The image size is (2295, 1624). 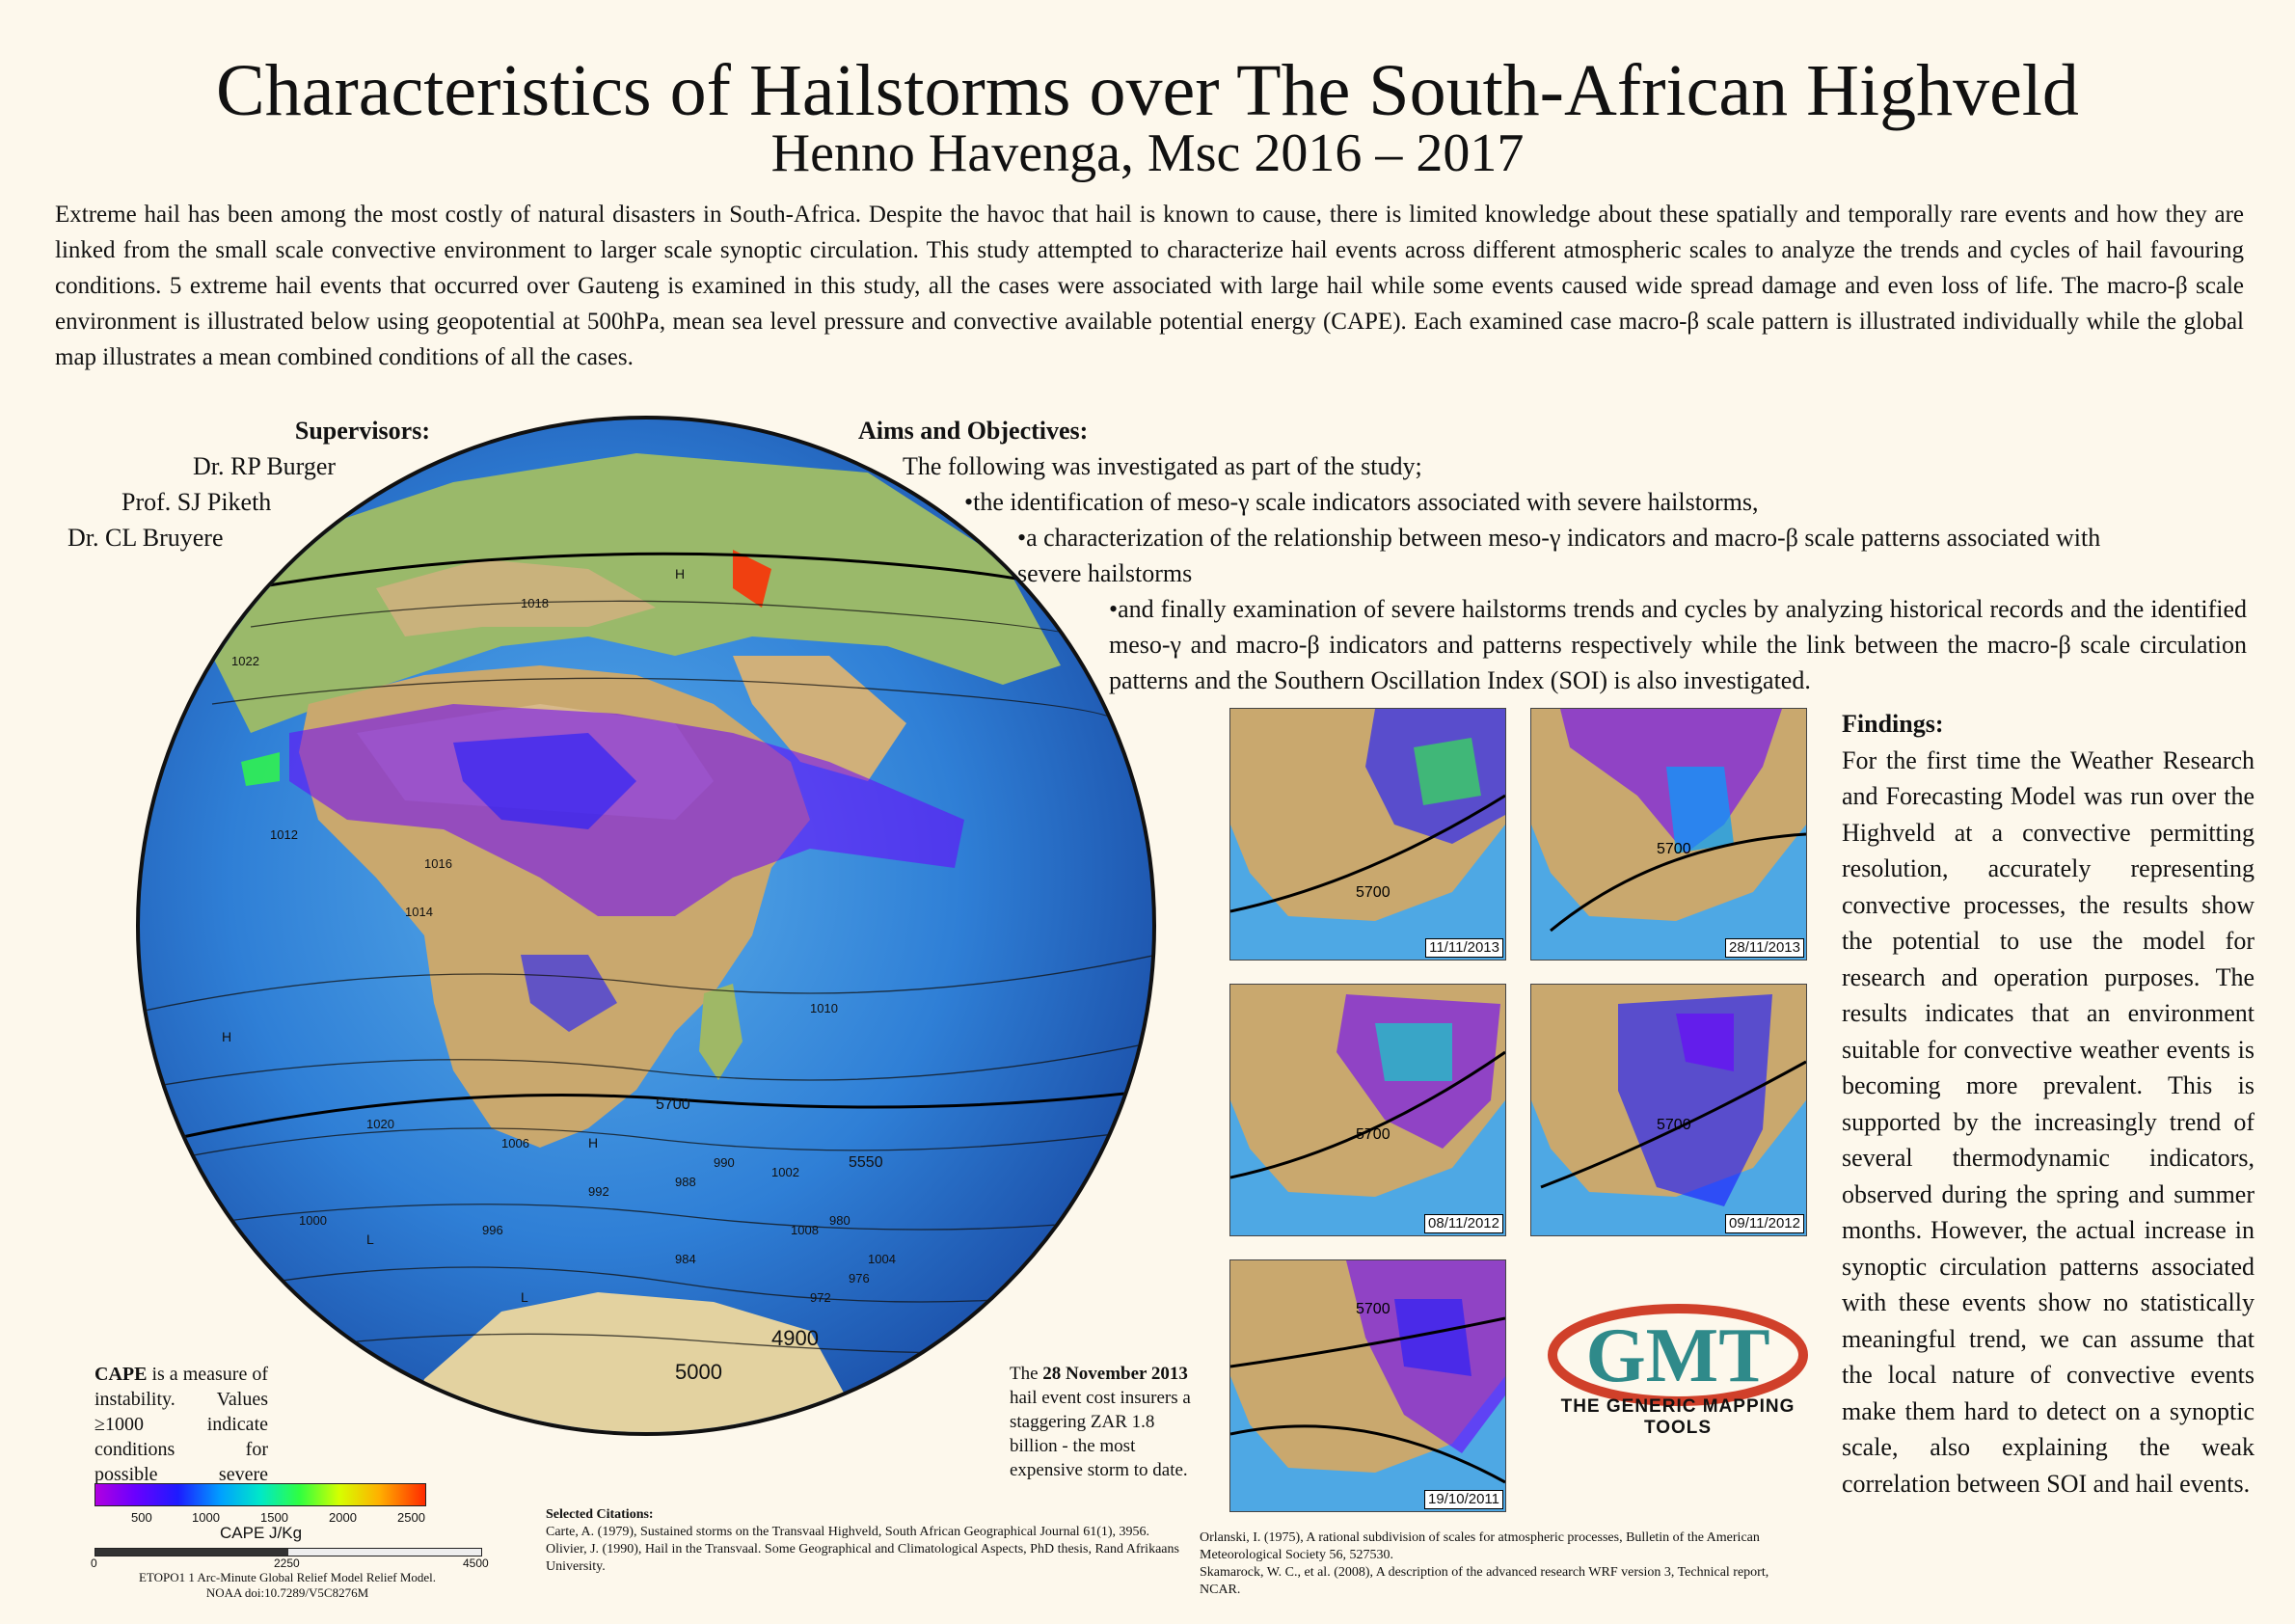 I want to click on colorbar-tick: 1500, so click(x=274, y=1517).